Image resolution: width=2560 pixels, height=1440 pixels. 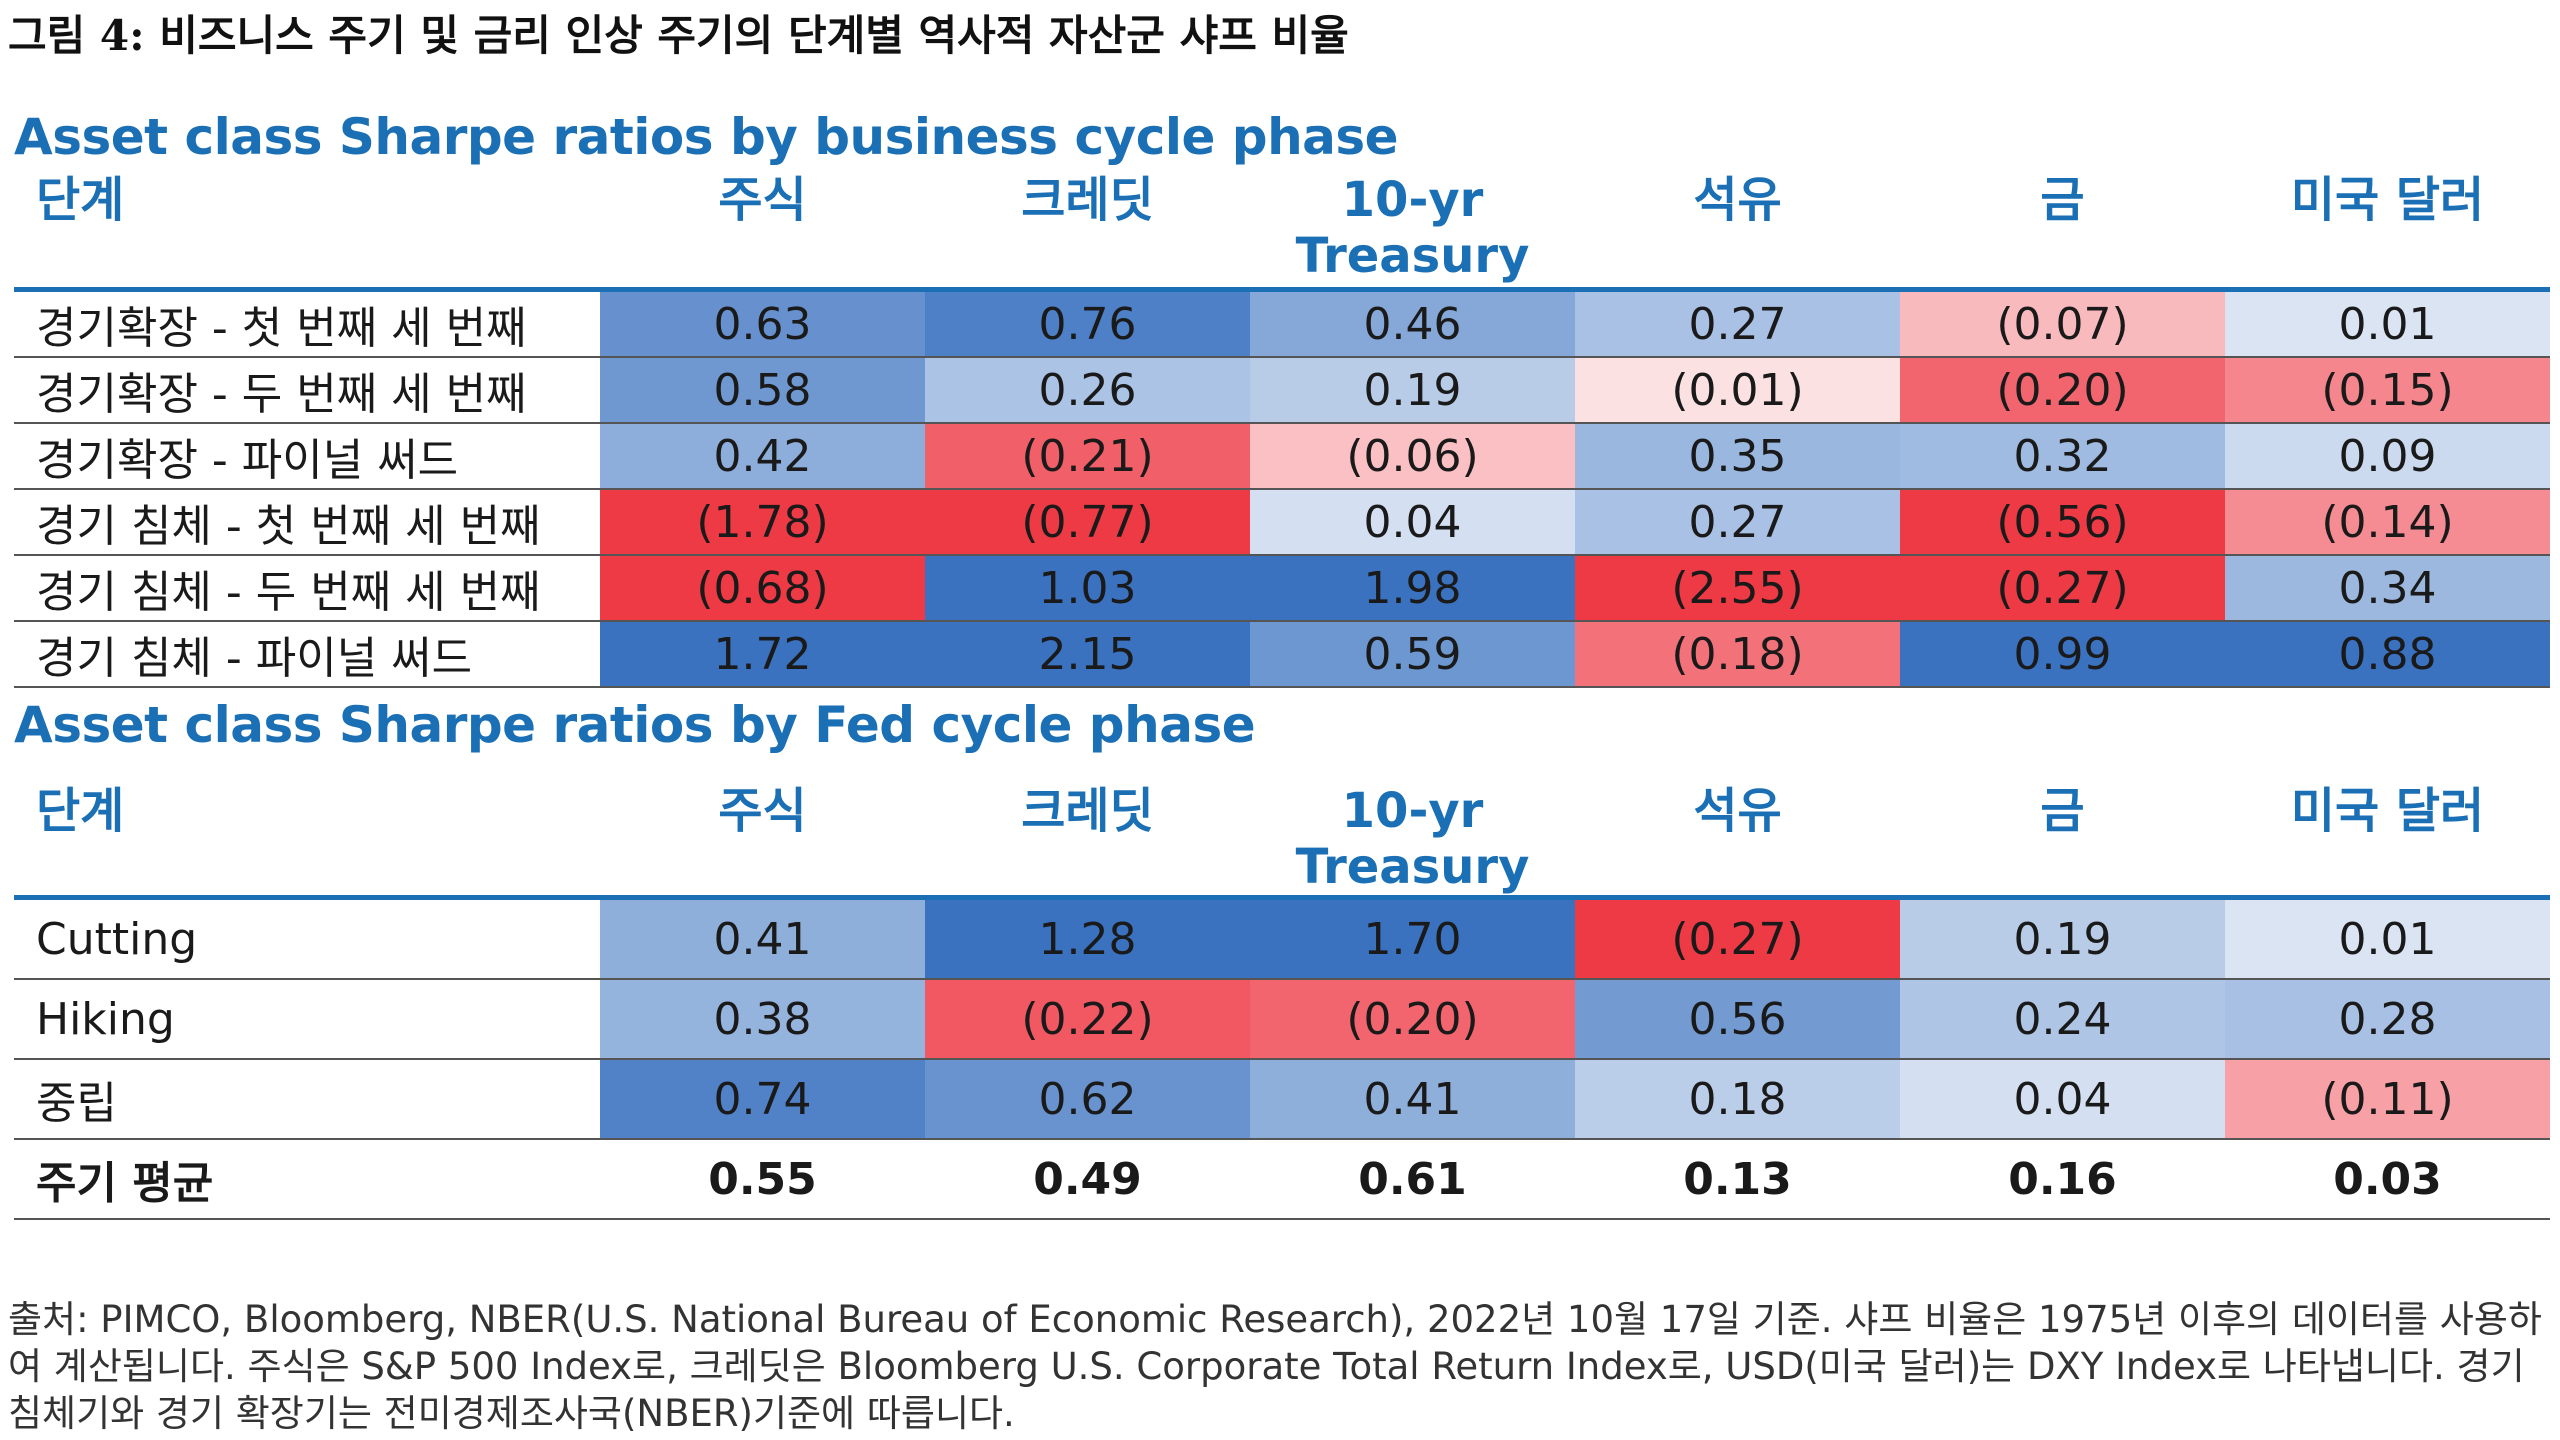 I want to click on cell-treasury: (0.20), so click(x=1412, y=1019).